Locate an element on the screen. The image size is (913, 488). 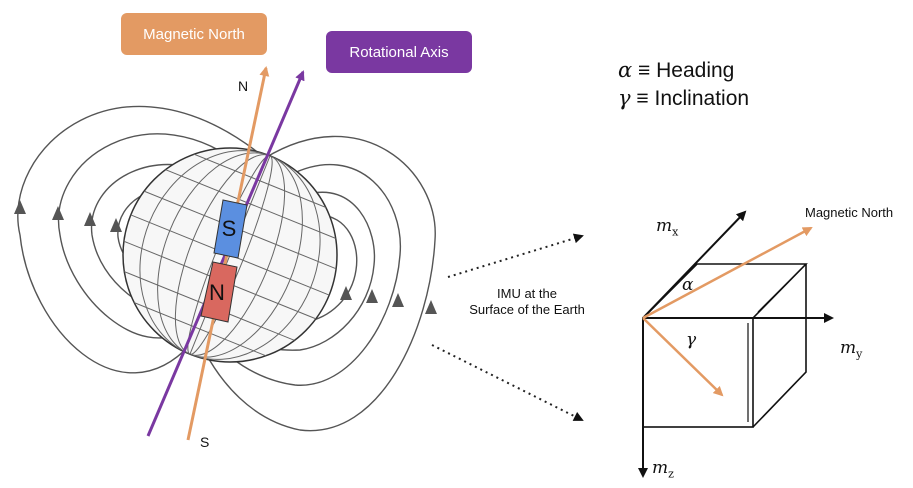
magnet-south-block is located at coordinates (230, 229).